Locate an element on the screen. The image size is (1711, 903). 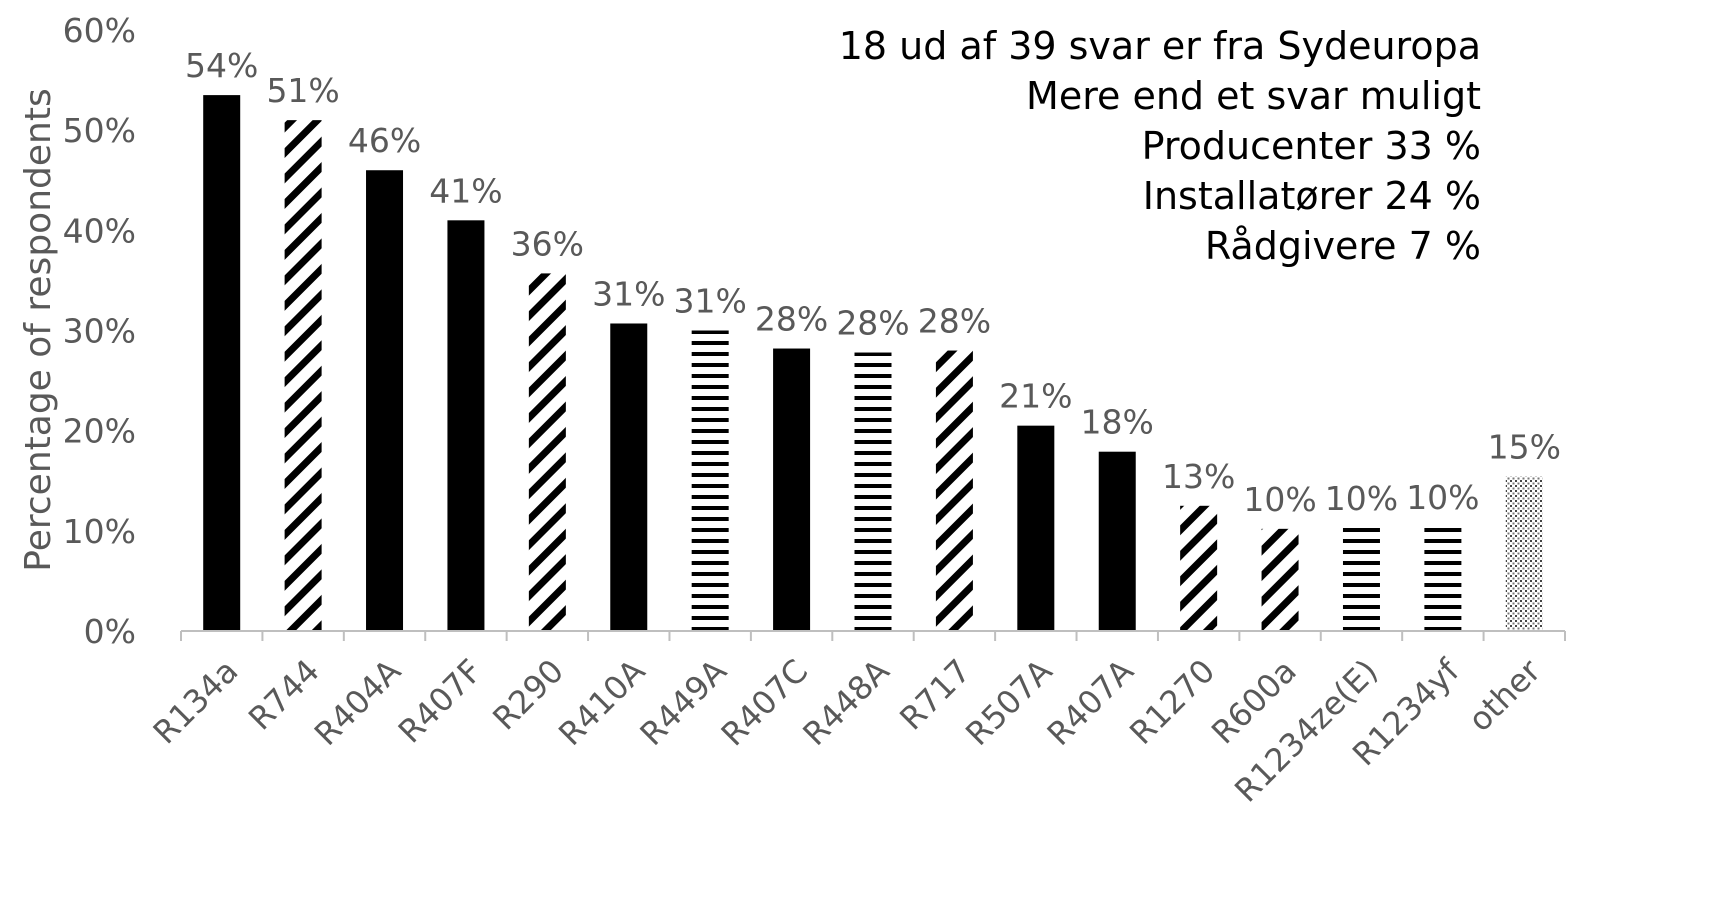
bar-value-label: 18% is located at coordinates (1117, 422).